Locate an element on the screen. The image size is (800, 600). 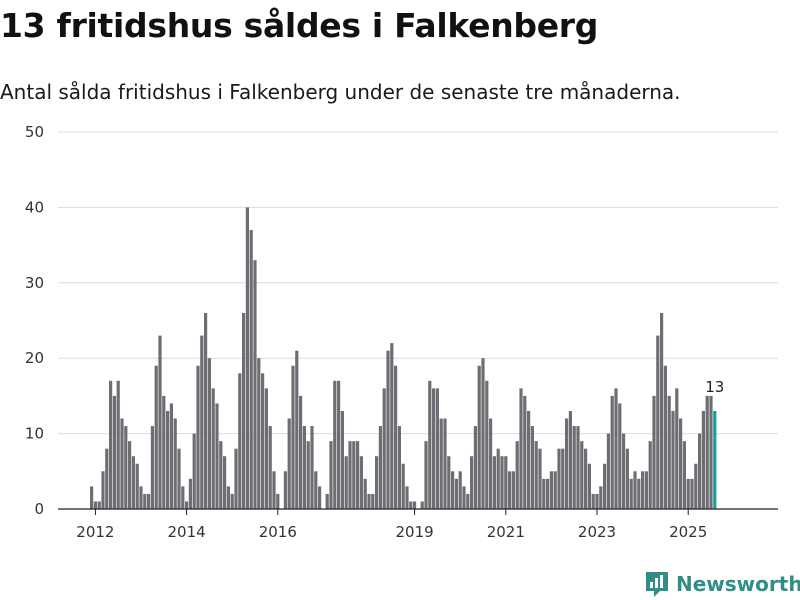
data-labels: 13 is located at coordinates (714, 387).